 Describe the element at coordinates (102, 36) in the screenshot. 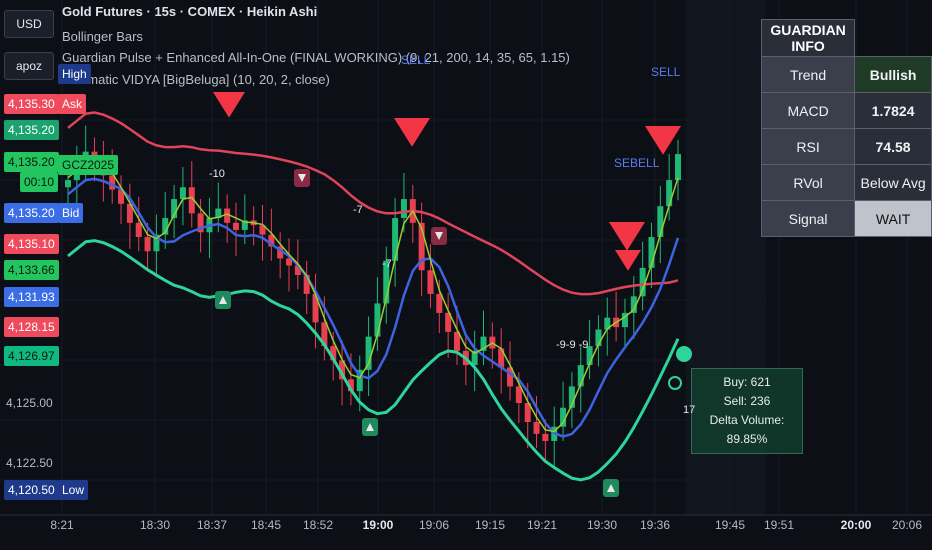

I see `indicator-bollinger: Bollinger Bars` at that location.